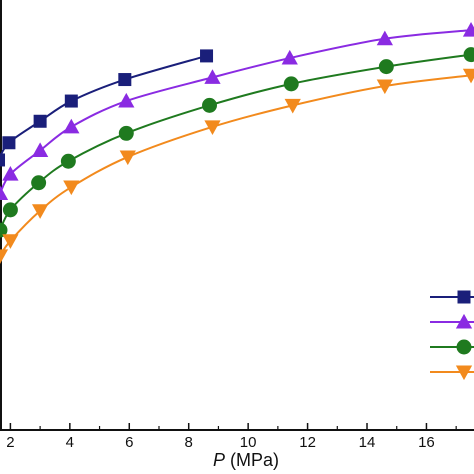  I want to click on x-tick-label: 10, so click(248, 442).